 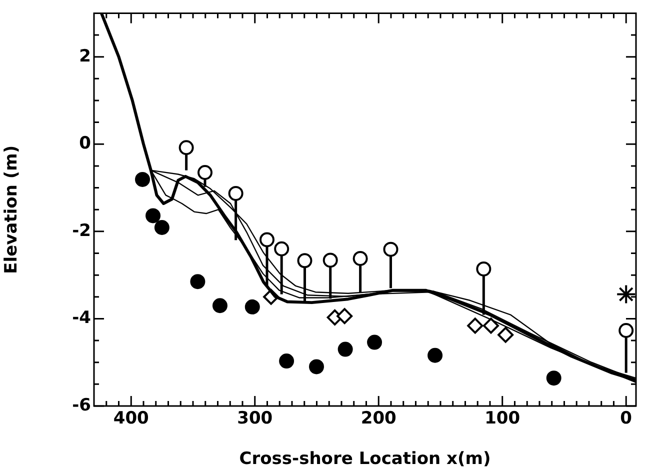 What do you see at coordinates (12, 209) in the screenshot?
I see `y-axis-title: Elevation (m)` at bounding box center [12, 209].